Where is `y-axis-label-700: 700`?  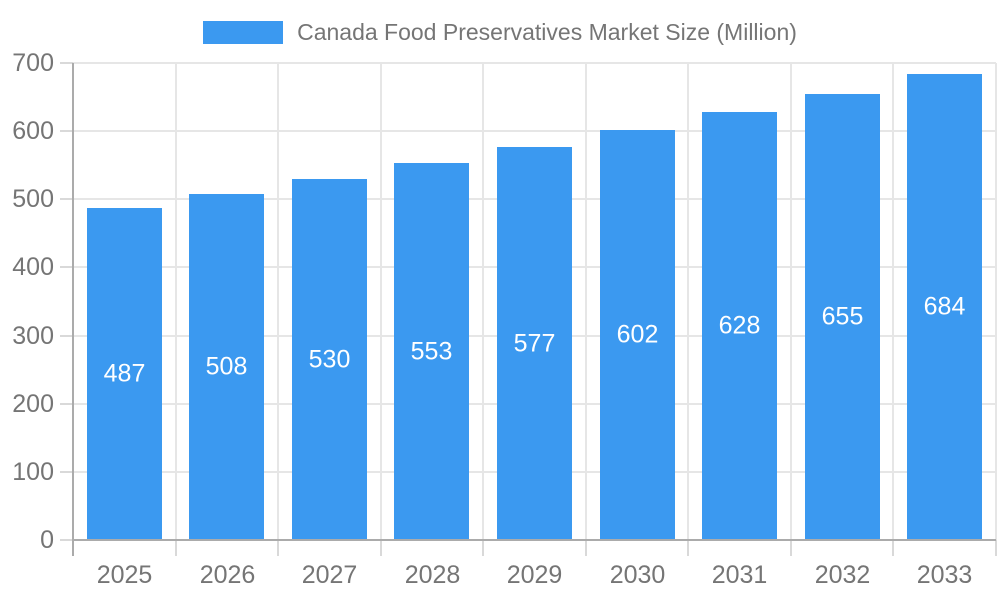 y-axis-label-700: 700 is located at coordinates (33, 63).